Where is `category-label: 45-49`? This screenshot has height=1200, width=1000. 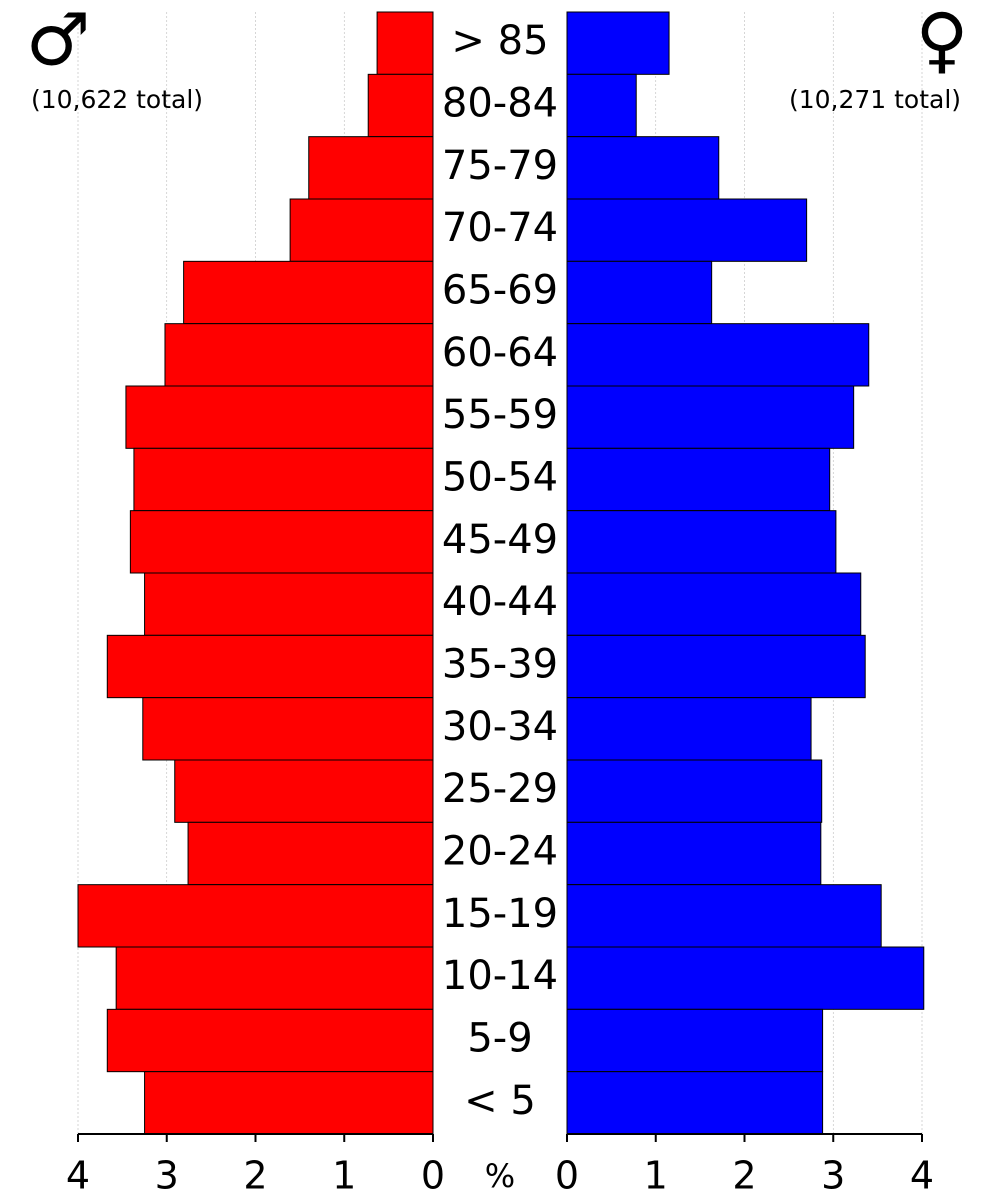
category-label: 45-49 is located at coordinates (500, 540).